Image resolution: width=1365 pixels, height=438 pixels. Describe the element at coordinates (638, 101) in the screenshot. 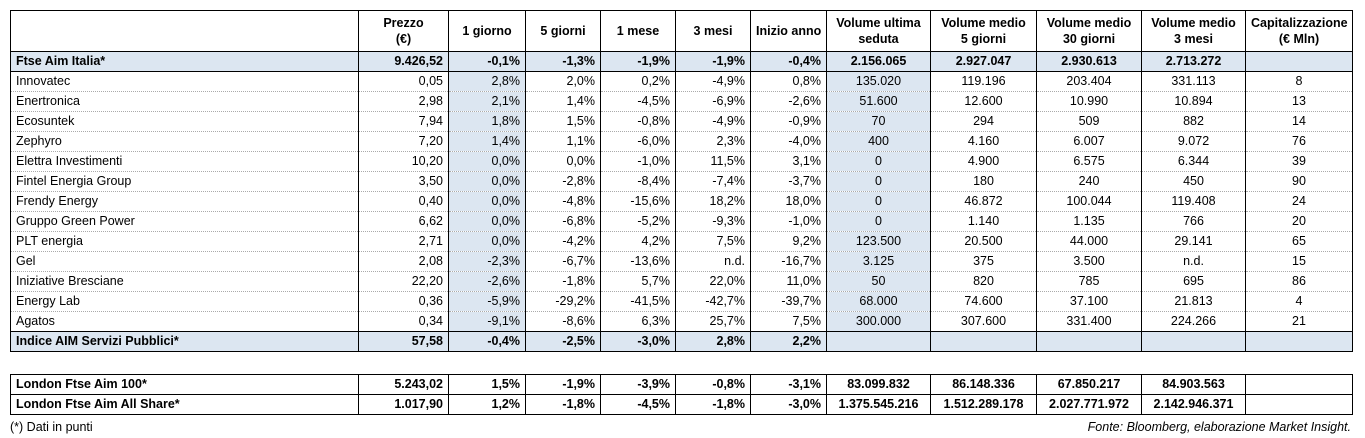

I see `table-cell: -4,5%` at that location.